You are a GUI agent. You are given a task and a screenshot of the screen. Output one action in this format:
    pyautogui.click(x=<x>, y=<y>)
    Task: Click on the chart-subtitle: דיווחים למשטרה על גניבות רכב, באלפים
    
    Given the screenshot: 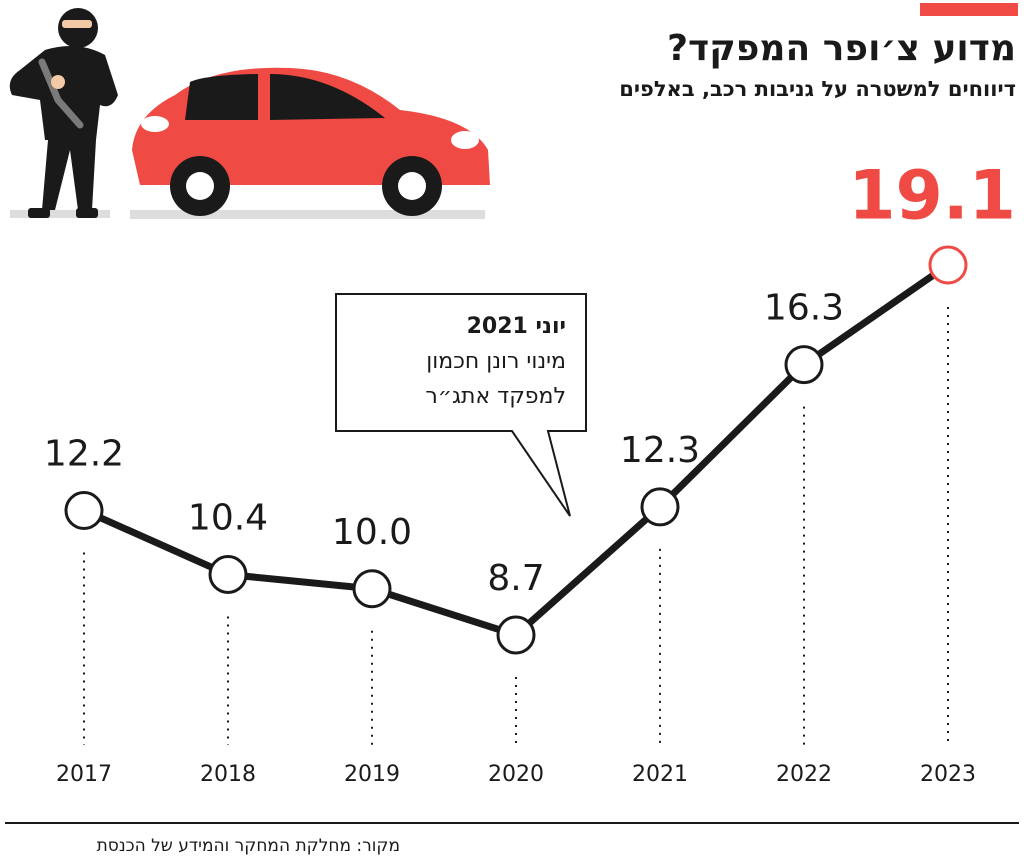 What is the action you would take?
    pyautogui.click(x=817, y=89)
    